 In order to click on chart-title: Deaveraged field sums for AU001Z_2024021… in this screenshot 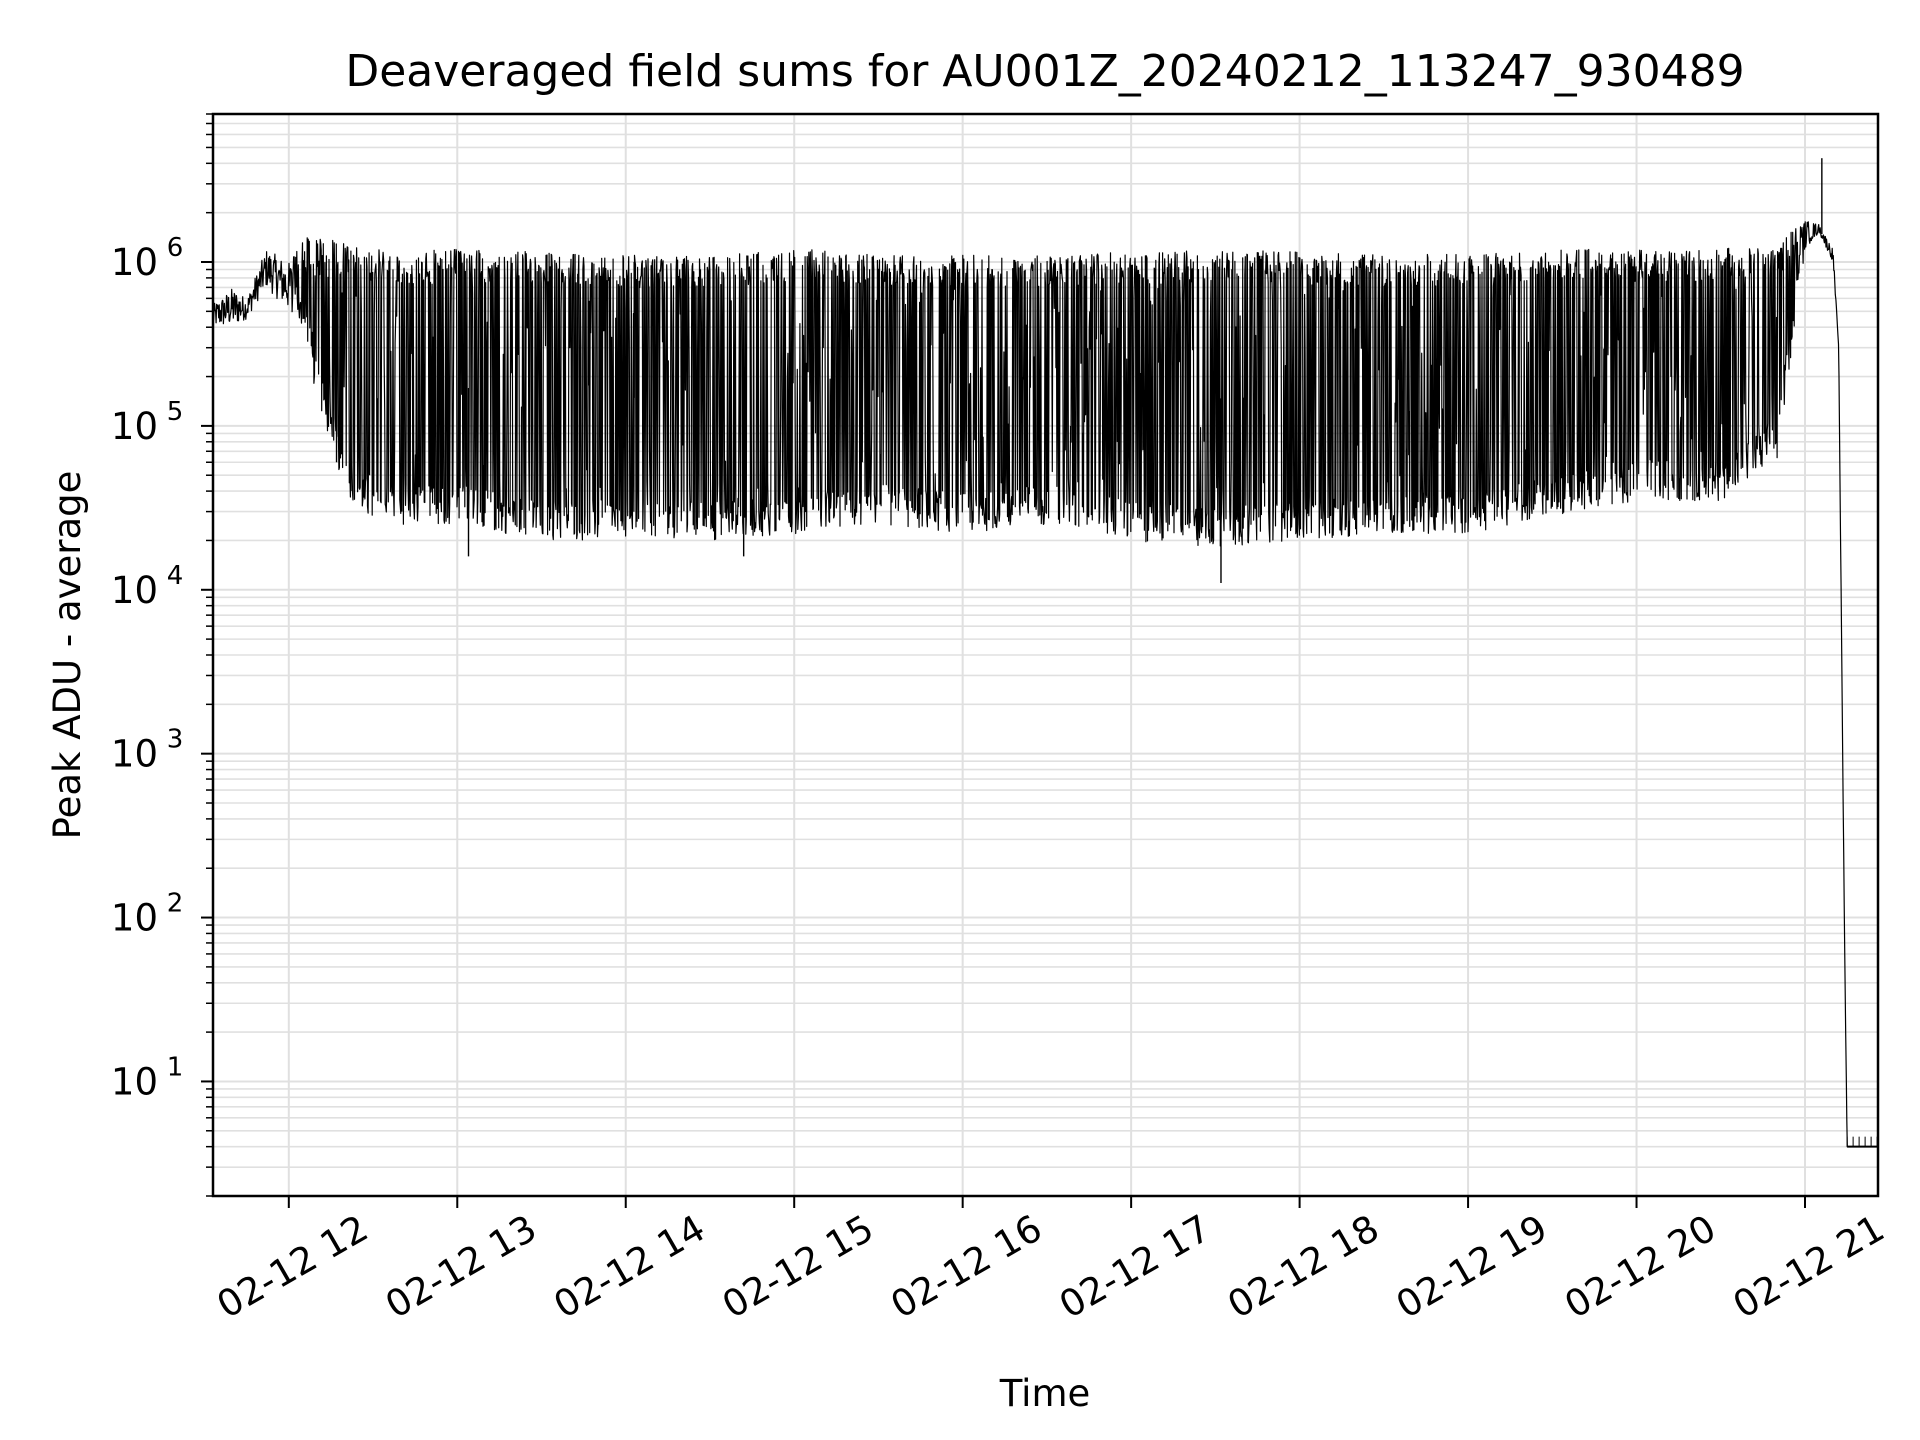, I will do `click(1044, 71)`.